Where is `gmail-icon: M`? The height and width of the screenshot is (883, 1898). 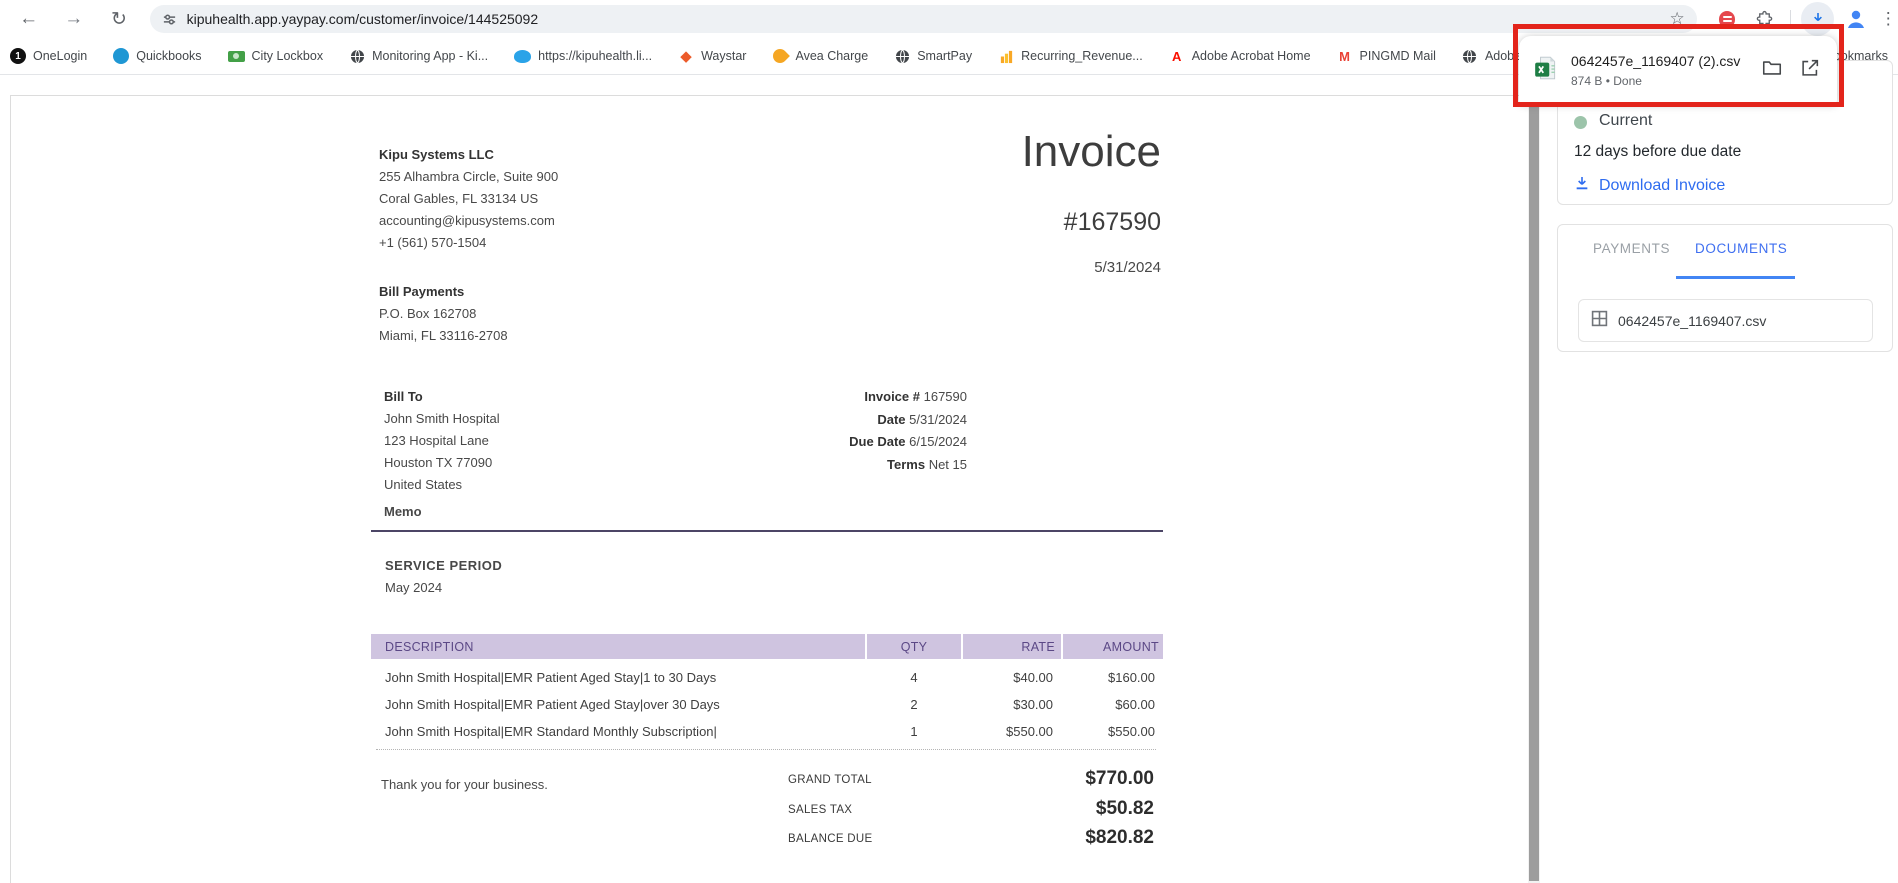
gmail-icon: M is located at coordinates (1344, 56).